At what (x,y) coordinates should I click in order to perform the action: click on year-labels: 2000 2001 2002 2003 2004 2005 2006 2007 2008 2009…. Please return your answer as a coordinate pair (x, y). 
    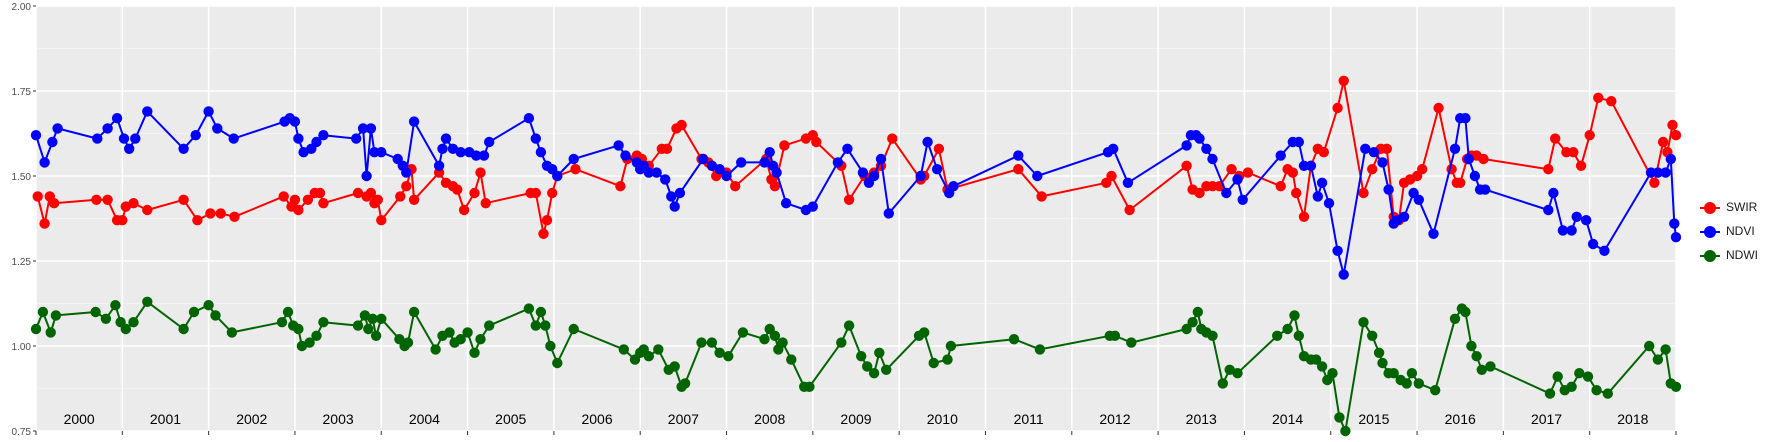
    Looking at the image, I should click on (856, 419).